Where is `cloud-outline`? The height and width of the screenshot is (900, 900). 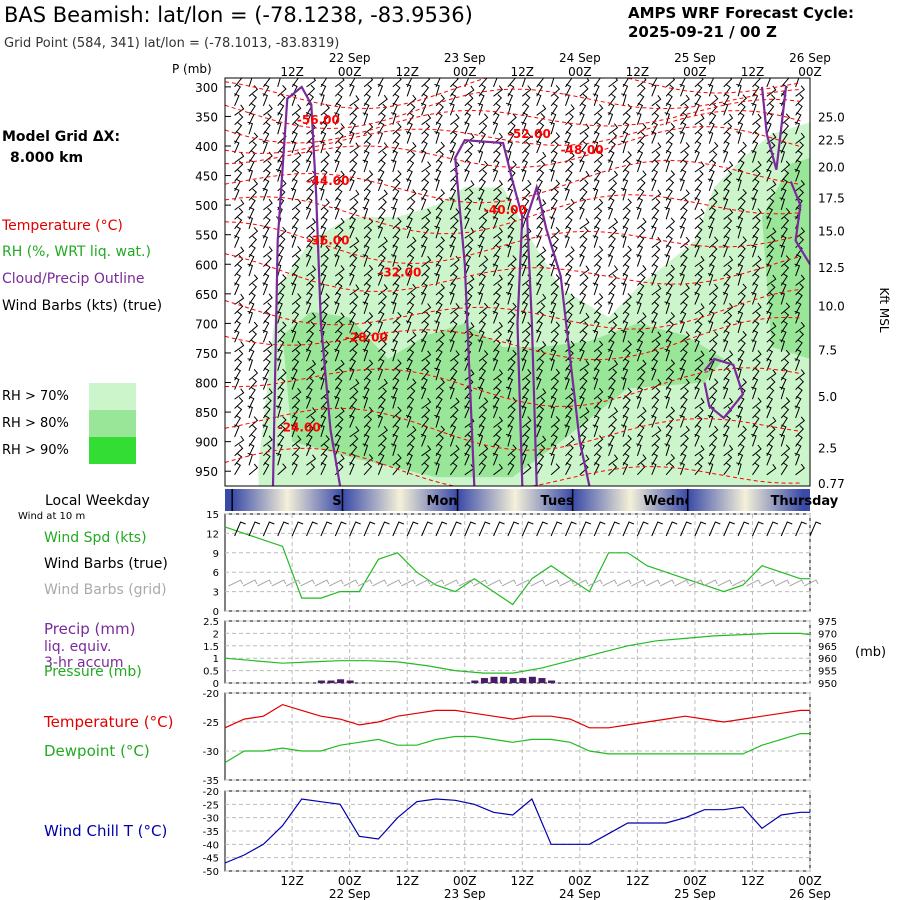 cloud-outline is located at coordinates (724, 388).